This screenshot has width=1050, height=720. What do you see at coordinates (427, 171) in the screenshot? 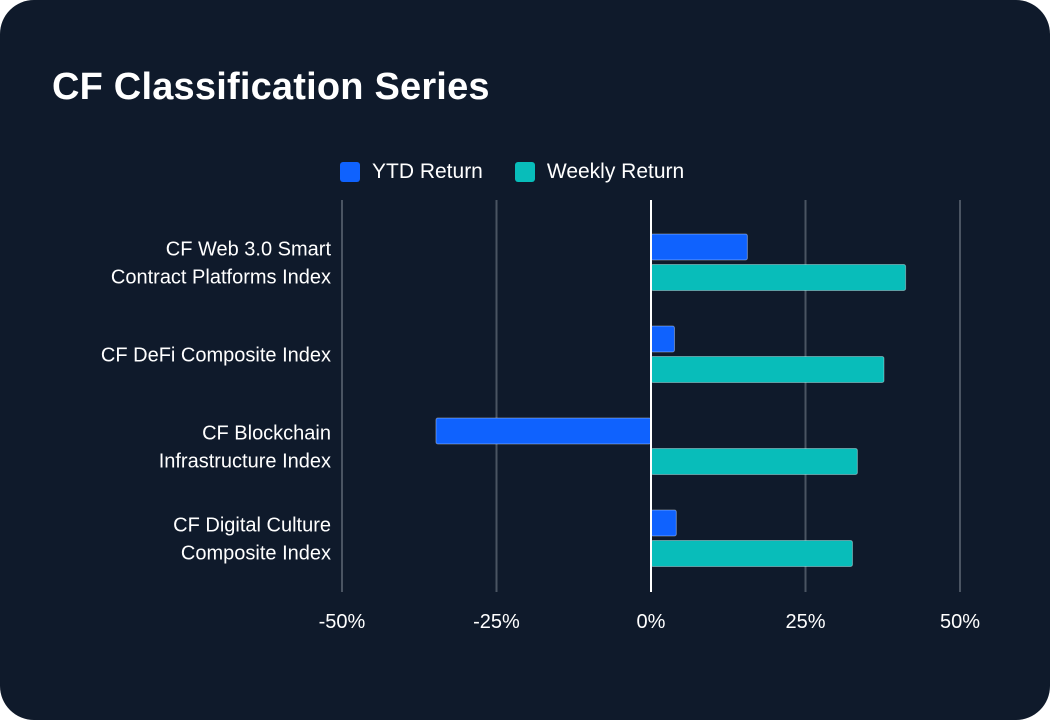
I see `legend-label-ytd-return: YTD Return` at bounding box center [427, 171].